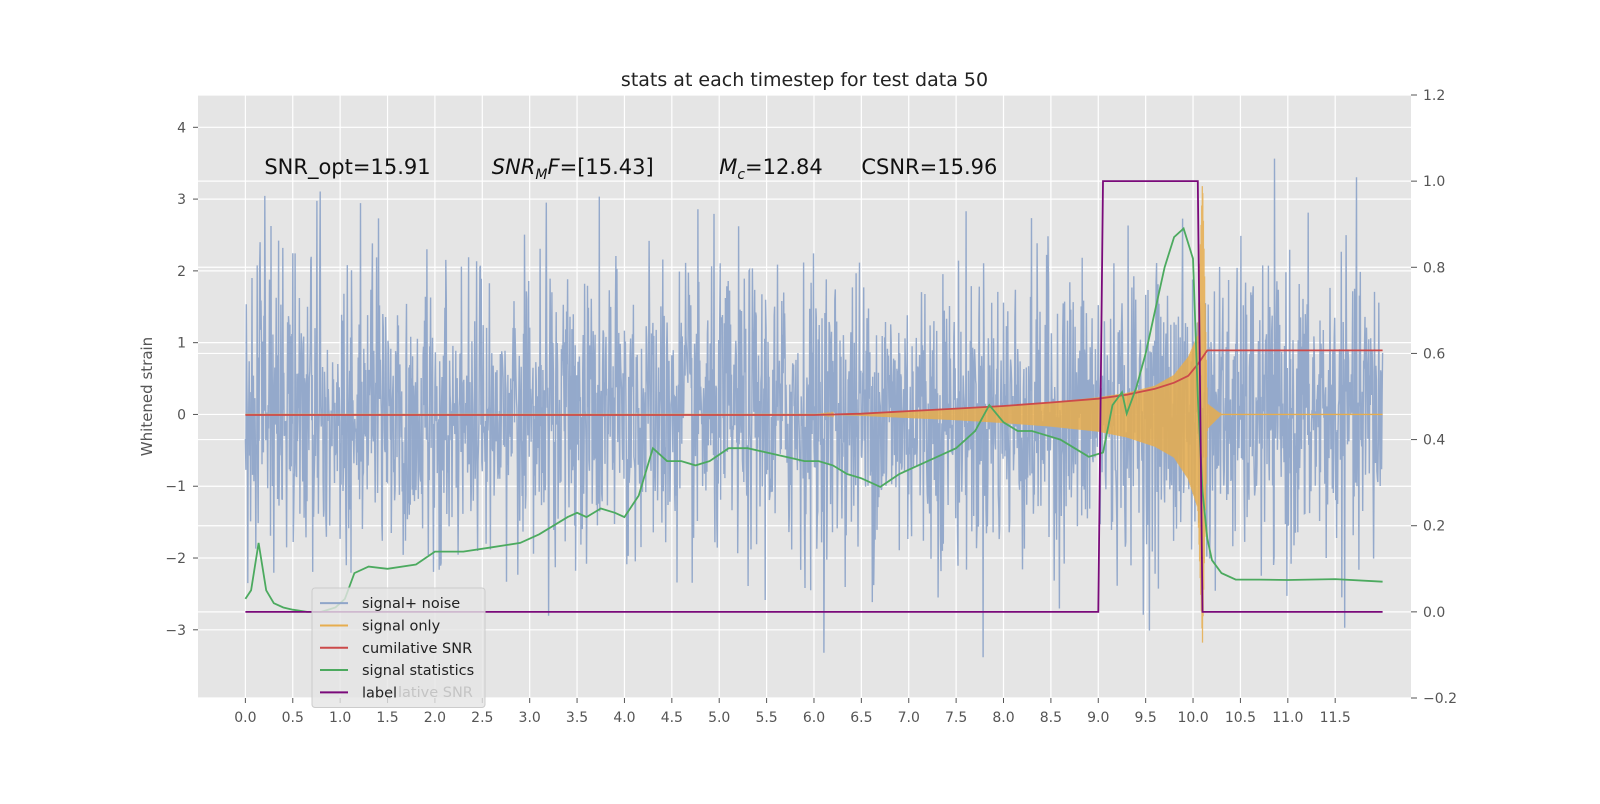 This screenshot has width=1600, height=804. What do you see at coordinates (1434, 613) in the screenshot?
I see `y2-tick-label: 0.0` at bounding box center [1434, 613].